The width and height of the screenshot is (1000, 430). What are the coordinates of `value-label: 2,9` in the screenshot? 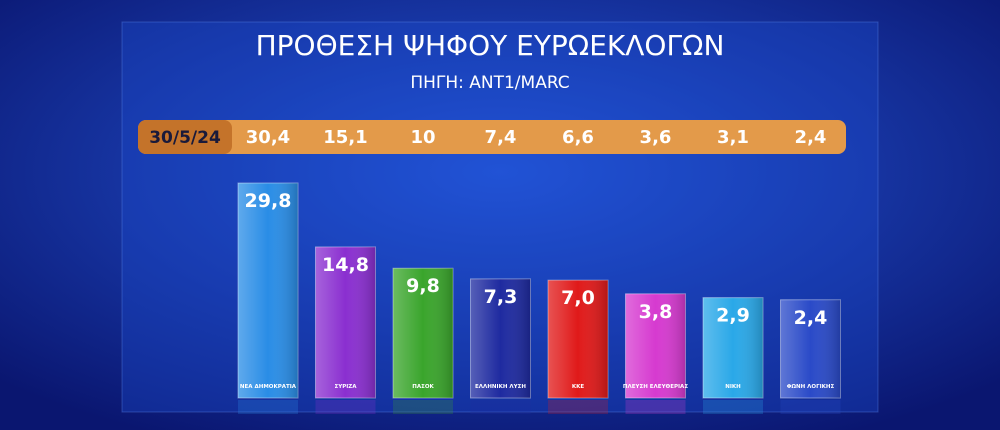 It's located at (733, 316).